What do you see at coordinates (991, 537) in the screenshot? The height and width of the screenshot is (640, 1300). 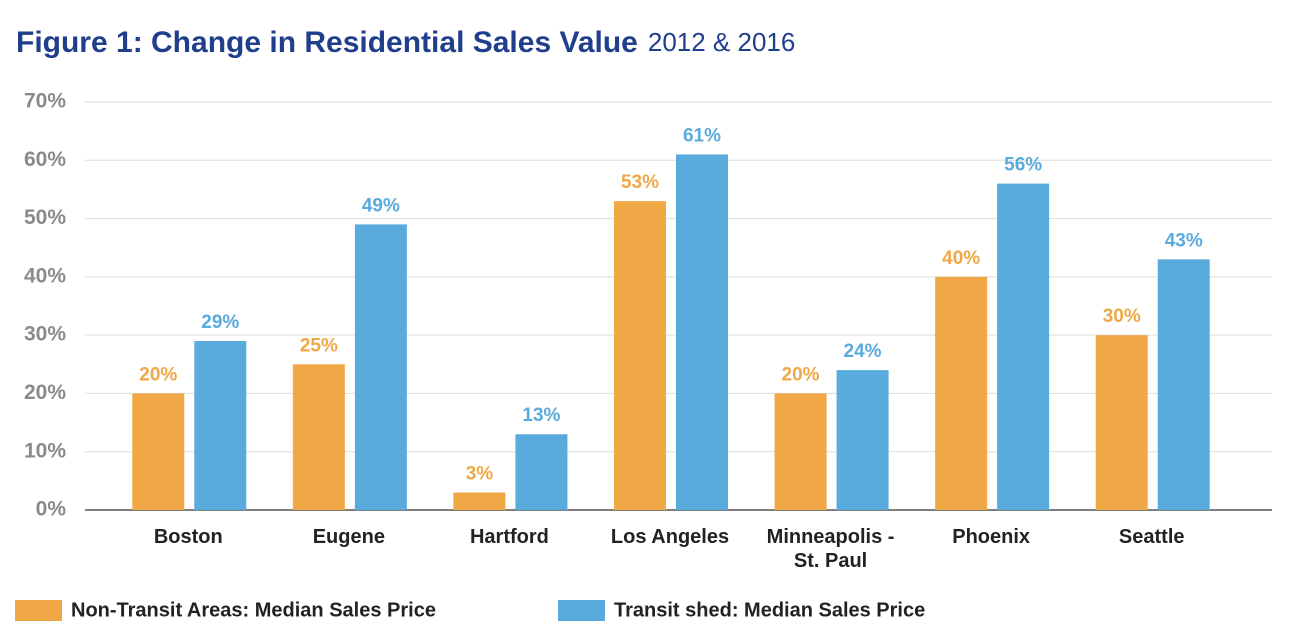 I see `x-tick-label: Phoenix` at bounding box center [991, 537].